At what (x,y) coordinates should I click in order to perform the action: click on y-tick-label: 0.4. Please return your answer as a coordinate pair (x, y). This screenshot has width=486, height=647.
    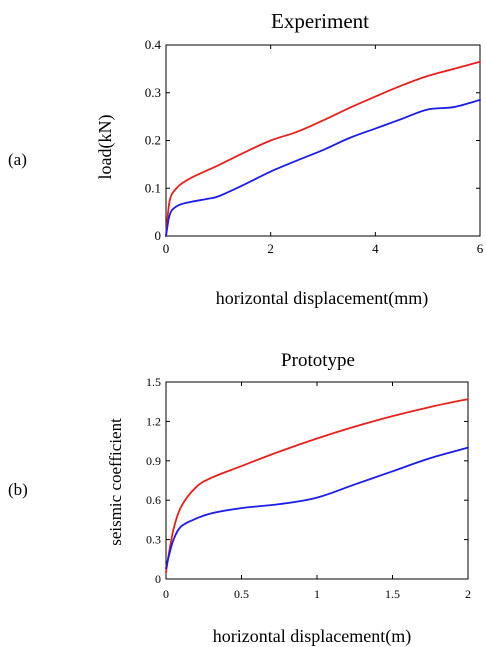
    Looking at the image, I should click on (153, 44).